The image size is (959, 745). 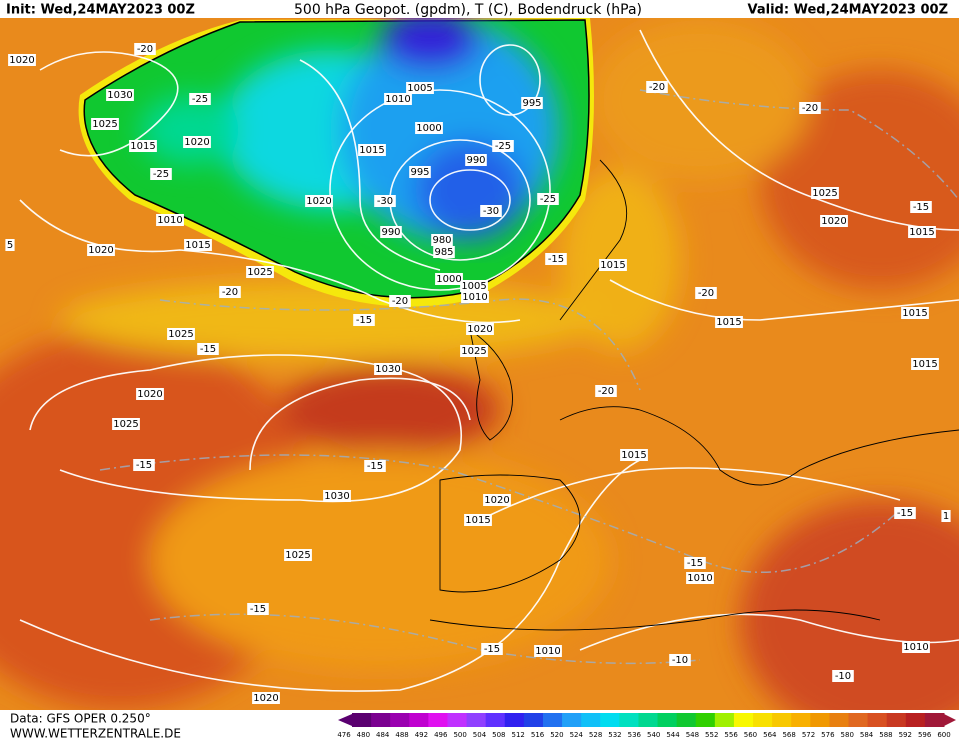 I want to click on colorbar-tick-label: 536, so click(x=635, y=735).